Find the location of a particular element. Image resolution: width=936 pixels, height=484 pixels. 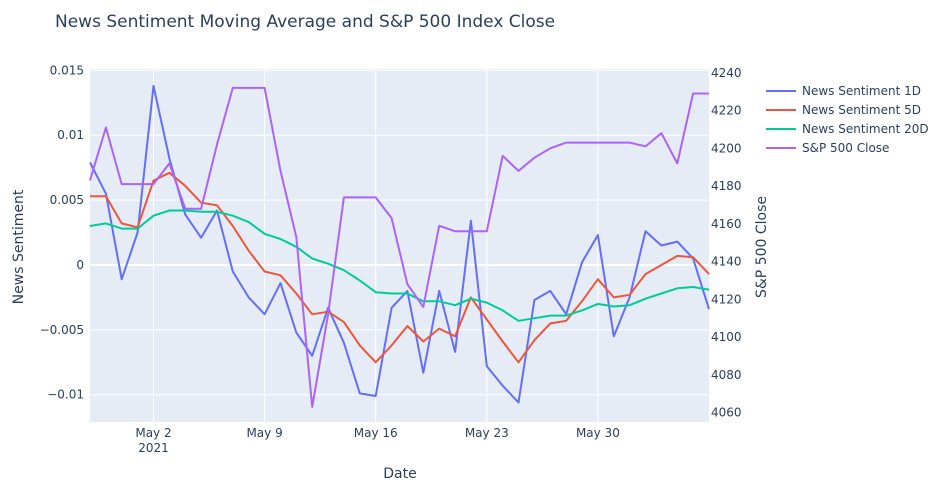

y2-tick-label: 4080 is located at coordinates (726, 375).